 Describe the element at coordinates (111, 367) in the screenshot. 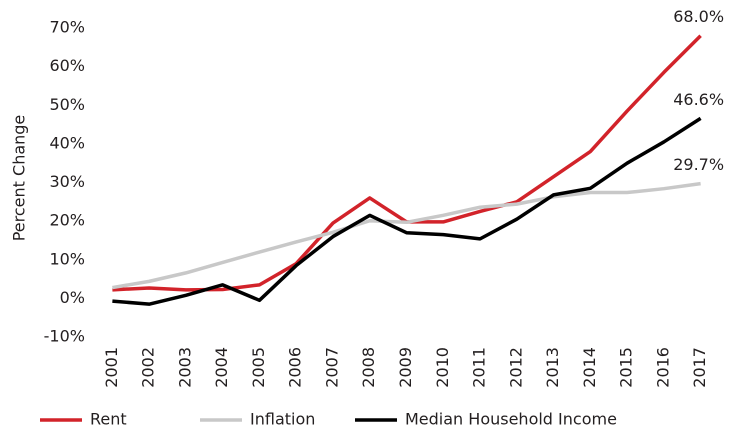

I see `x-tick-label: 2001` at that location.